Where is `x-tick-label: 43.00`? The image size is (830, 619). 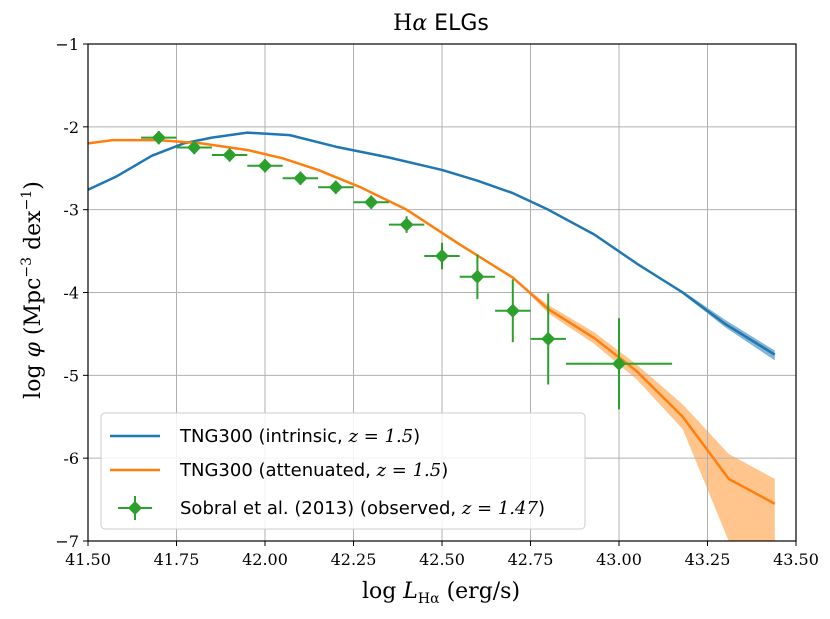 x-tick-label: 43.00 is located at coordinates (619, 559).